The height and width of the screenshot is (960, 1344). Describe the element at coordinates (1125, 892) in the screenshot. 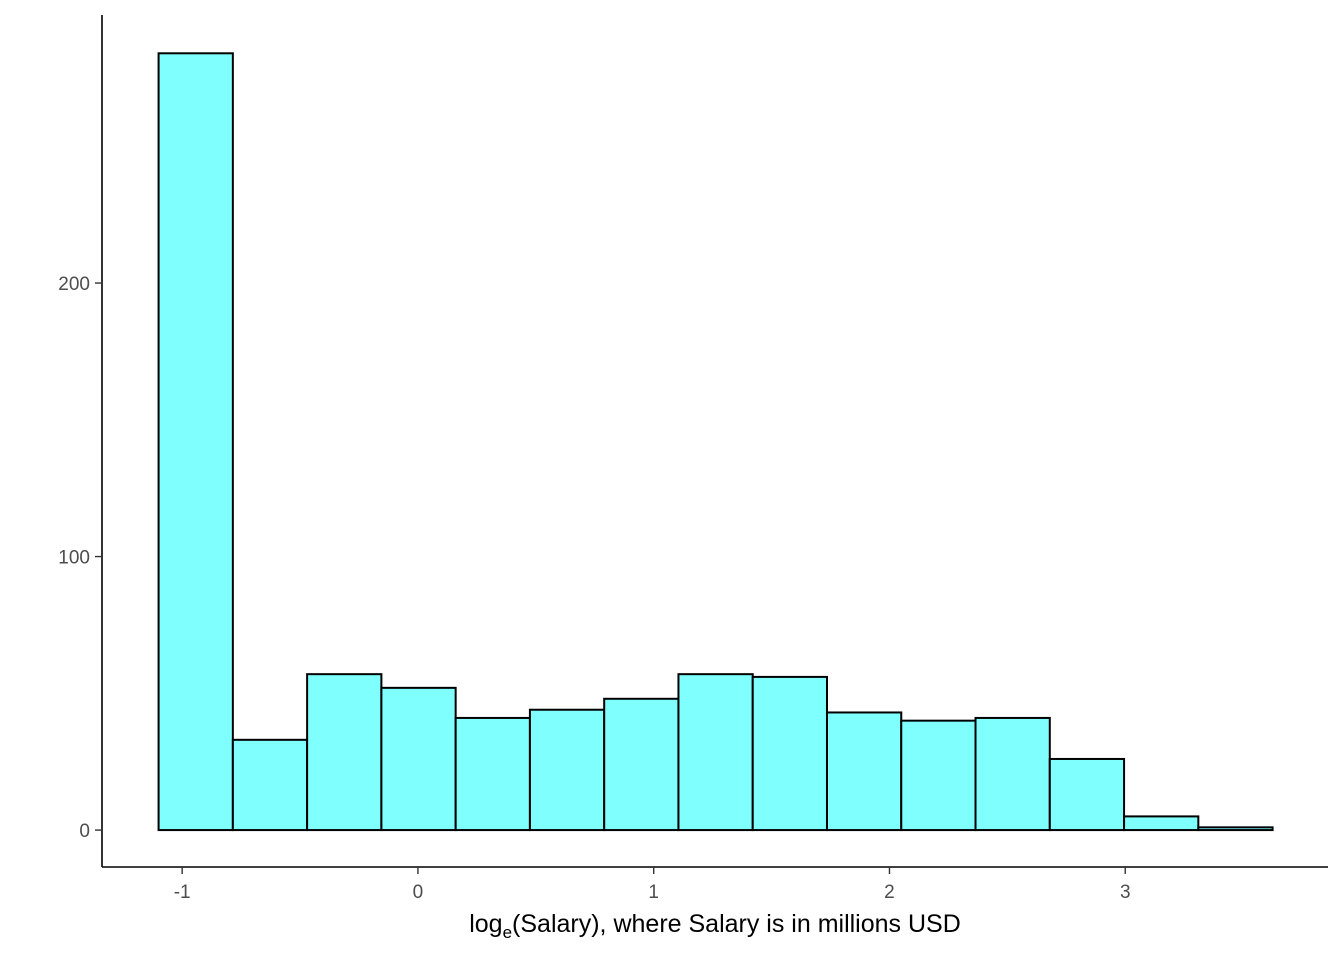

I see `x-tick-label: 3` at that location.